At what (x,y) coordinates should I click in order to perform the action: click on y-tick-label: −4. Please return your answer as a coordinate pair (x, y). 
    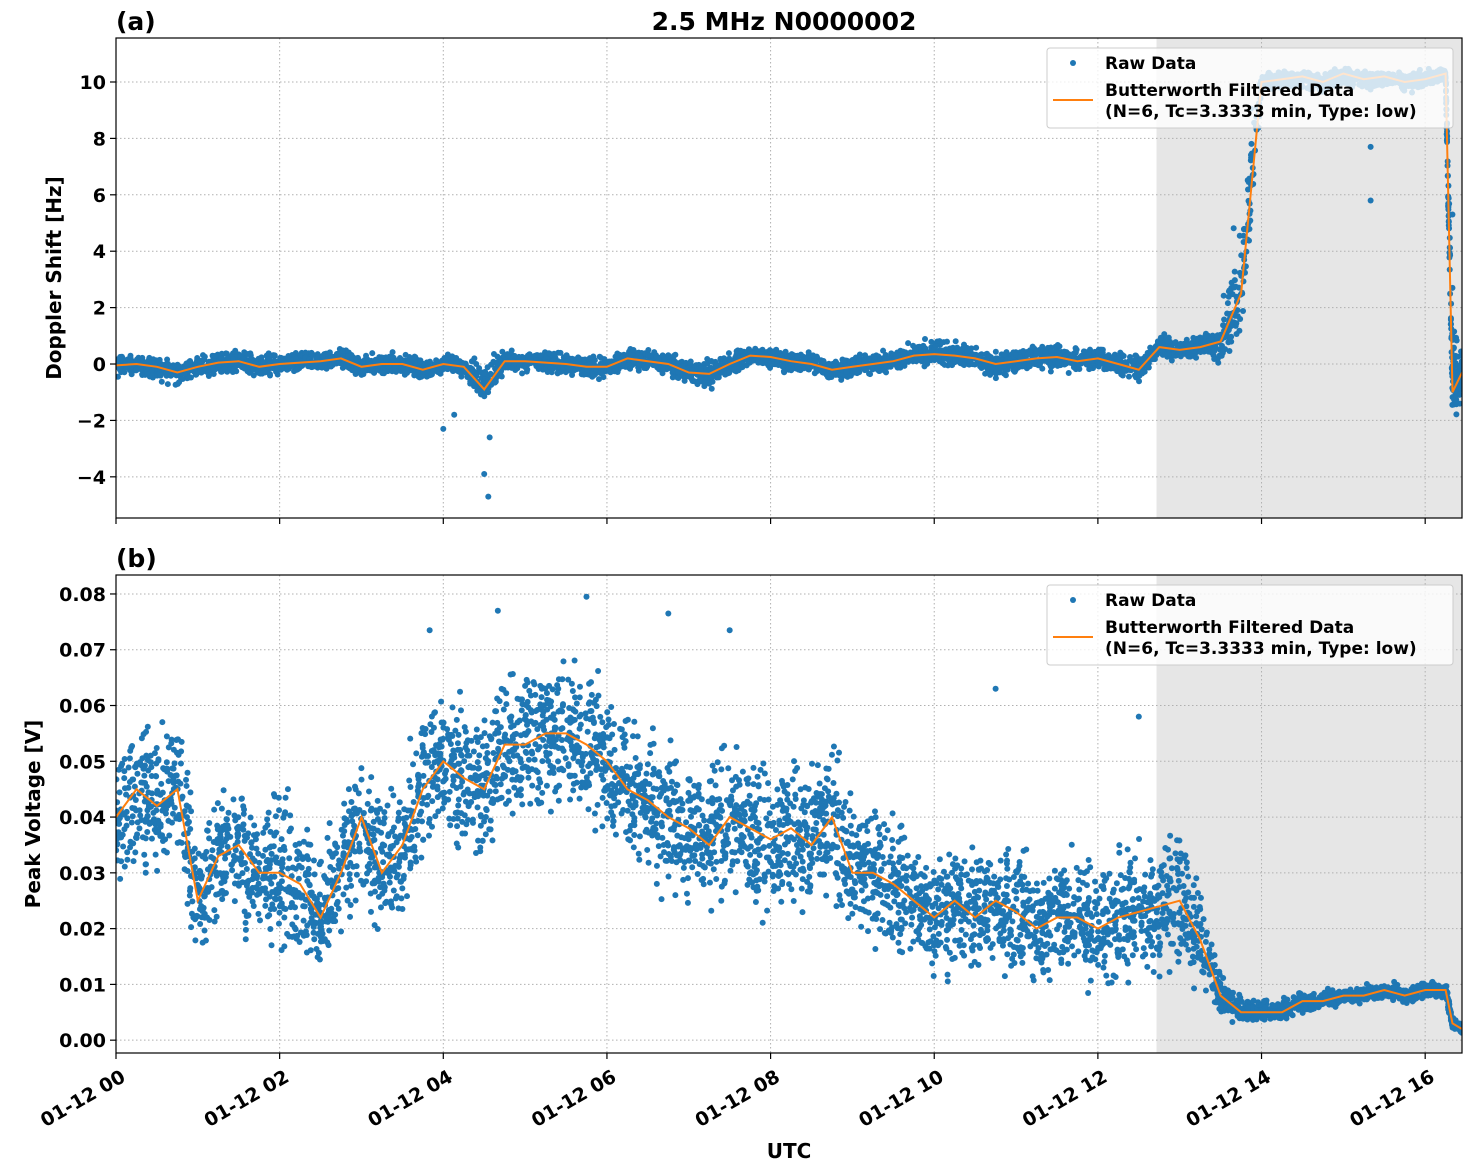
    Looking at the image, I should click on (91, 478).